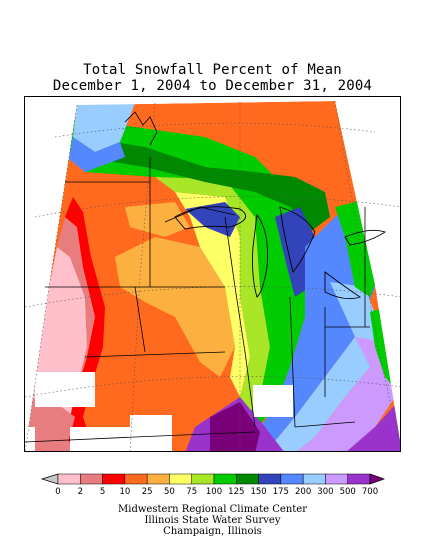  I want to click on zone-darkgreen-north, so click(207, 184).